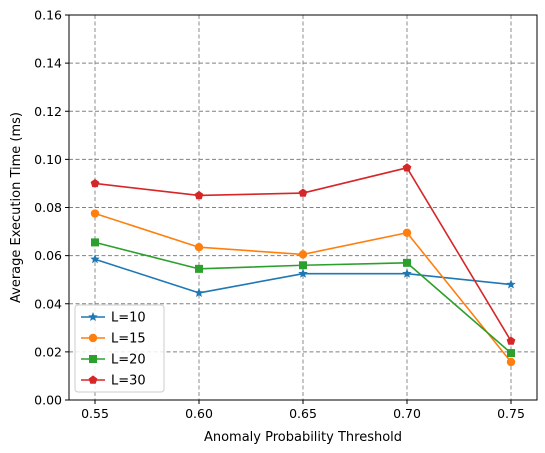 The height and width of the screenshot is (453, 545). I want to click on legend: L=10 L=15 L=20 L=30, so click(119, 348).